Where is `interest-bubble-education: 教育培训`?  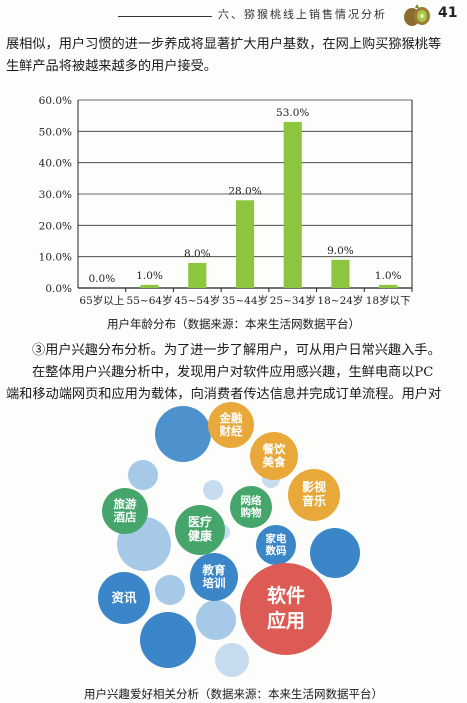
interest-bubble-education: 教育培训 is located at coordinates (214, 577).